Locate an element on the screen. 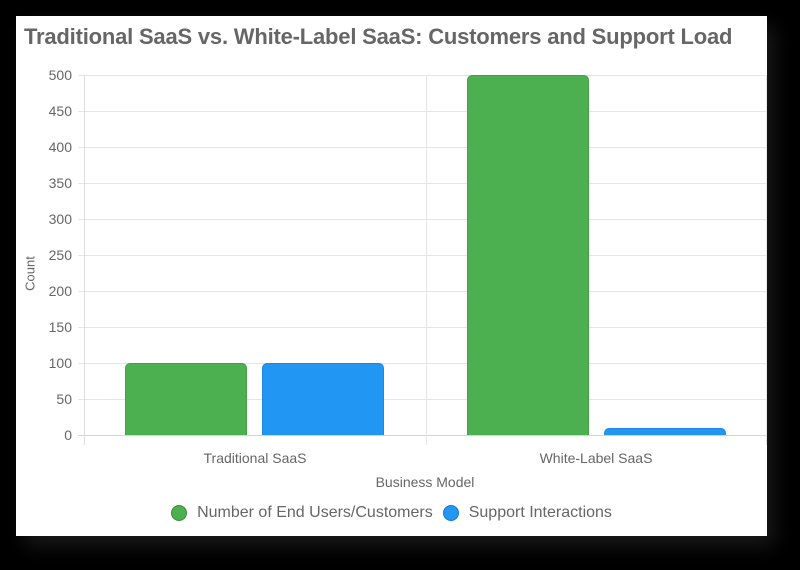 Image resolution: width=800 pixels, height=570 pixels. y-tick-label: 100 is located at coordinates (60, 363).